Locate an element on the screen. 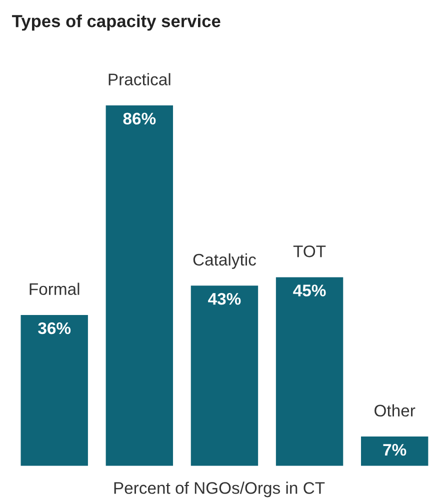  x-tick-label: Formal is located at coordinates (55, 288).